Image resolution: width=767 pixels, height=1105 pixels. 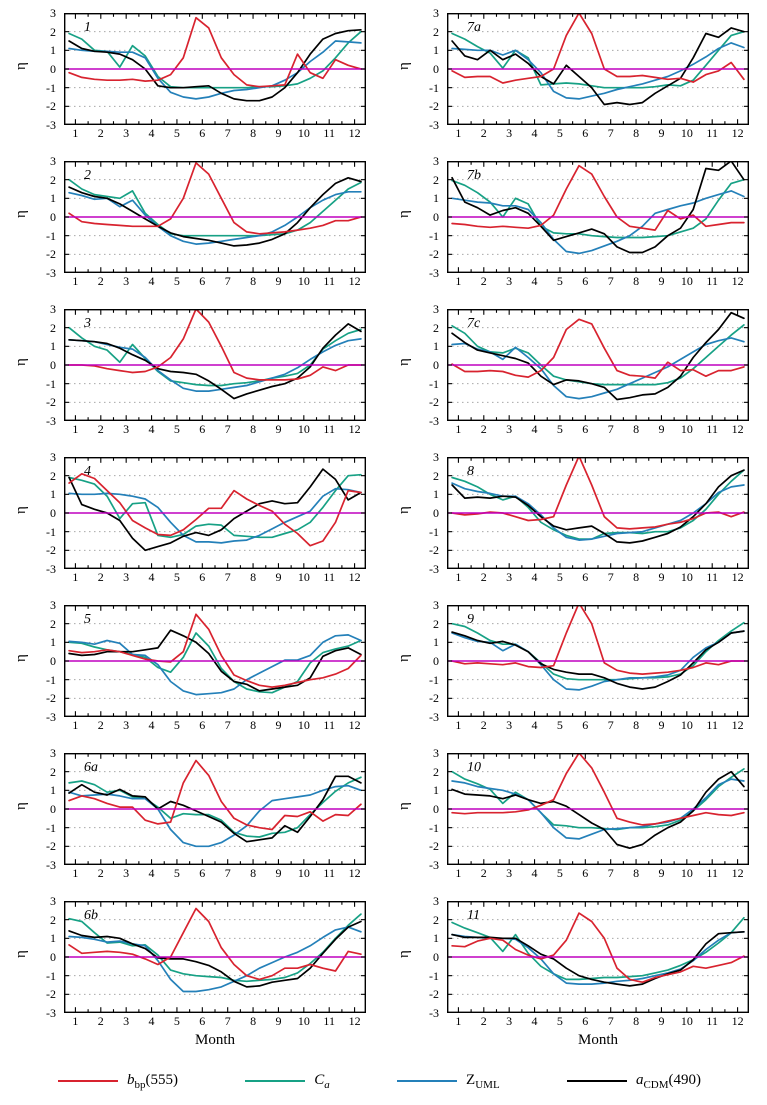 I want to click on plot-area-11: 11, so click(x=598, y=957).